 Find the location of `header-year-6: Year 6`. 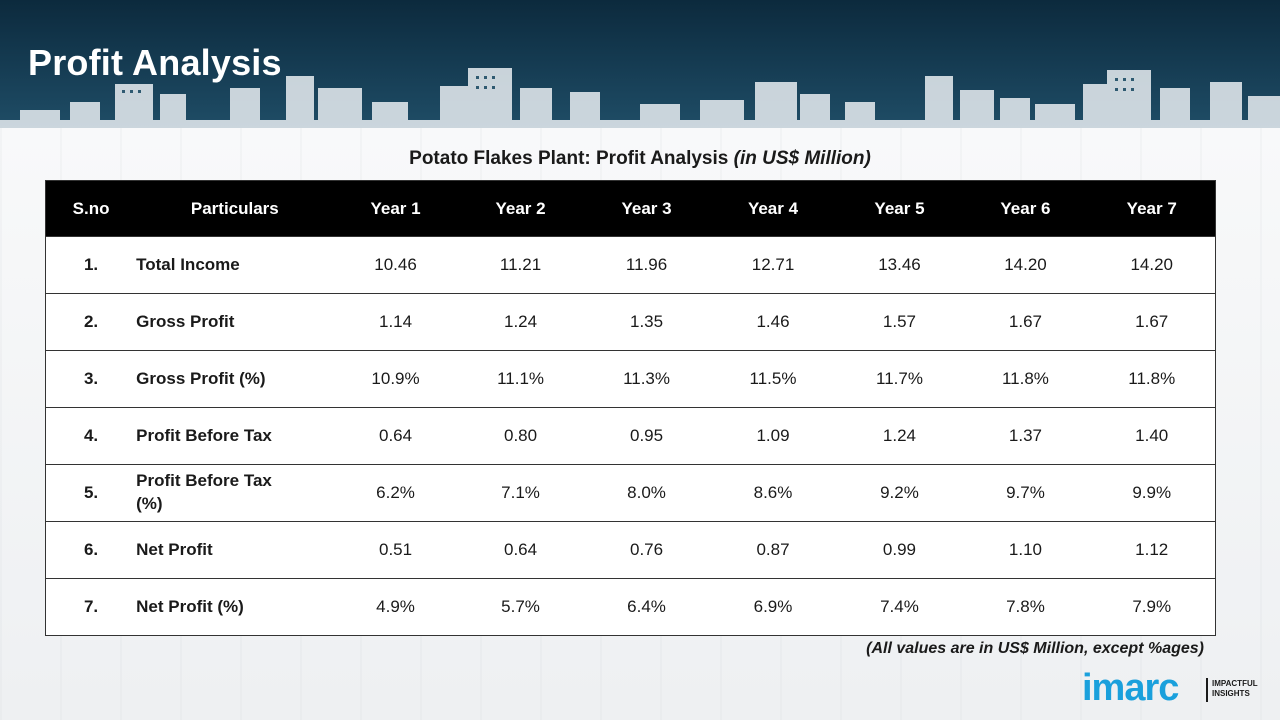

header-year-6: Year 6 is located at coordinates (1025, 208).